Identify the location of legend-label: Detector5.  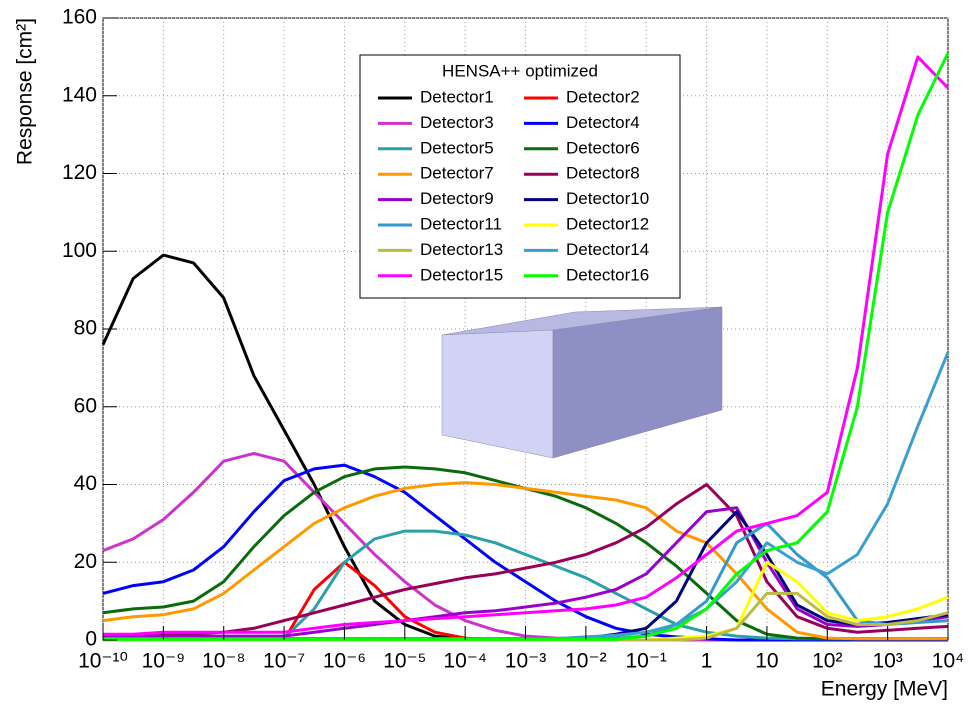
(457, 147).